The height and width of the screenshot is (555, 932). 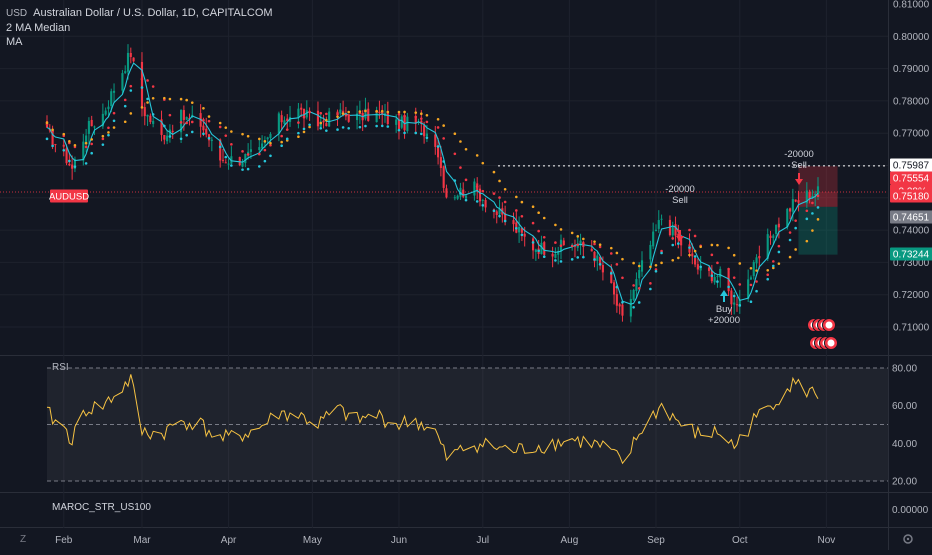 I want to click on rsi-label: RSI, so click(x=60, y=367).